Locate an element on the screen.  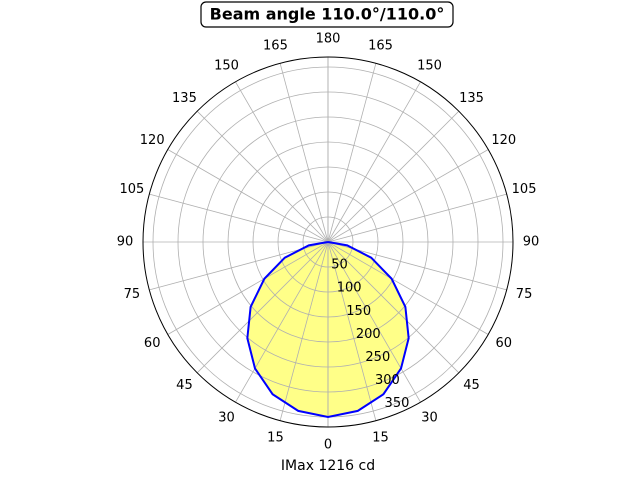
intensity-curve is located at coordinates (328, 330).